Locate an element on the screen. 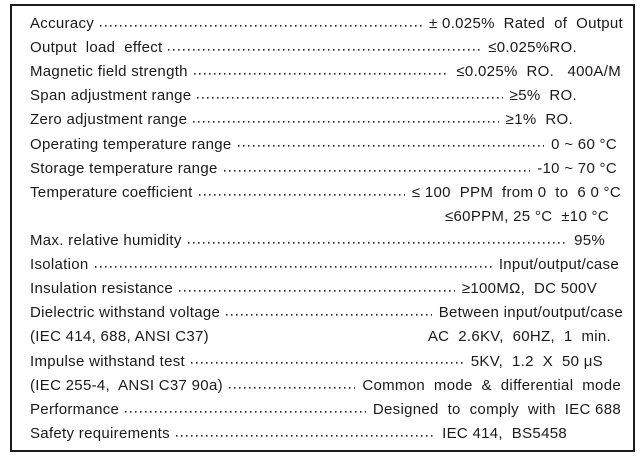 This screenshot has width=644, height=458. spec-value: ≤0.025% RO. 400A/M is located at coordinates (538, 72).